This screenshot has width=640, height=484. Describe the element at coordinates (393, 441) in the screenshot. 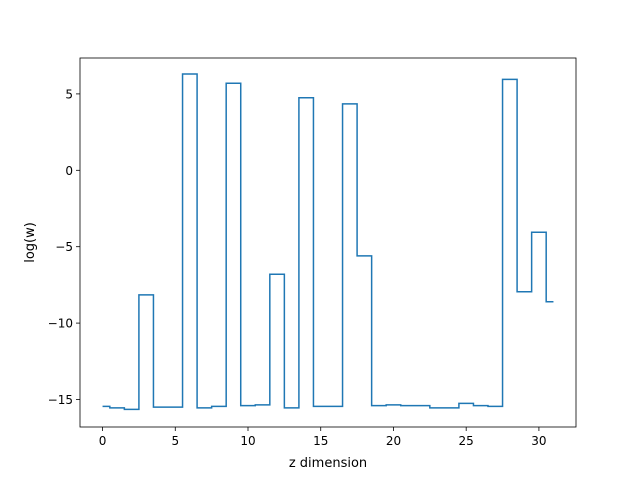

I see `x-tick-label: 20` at that location.